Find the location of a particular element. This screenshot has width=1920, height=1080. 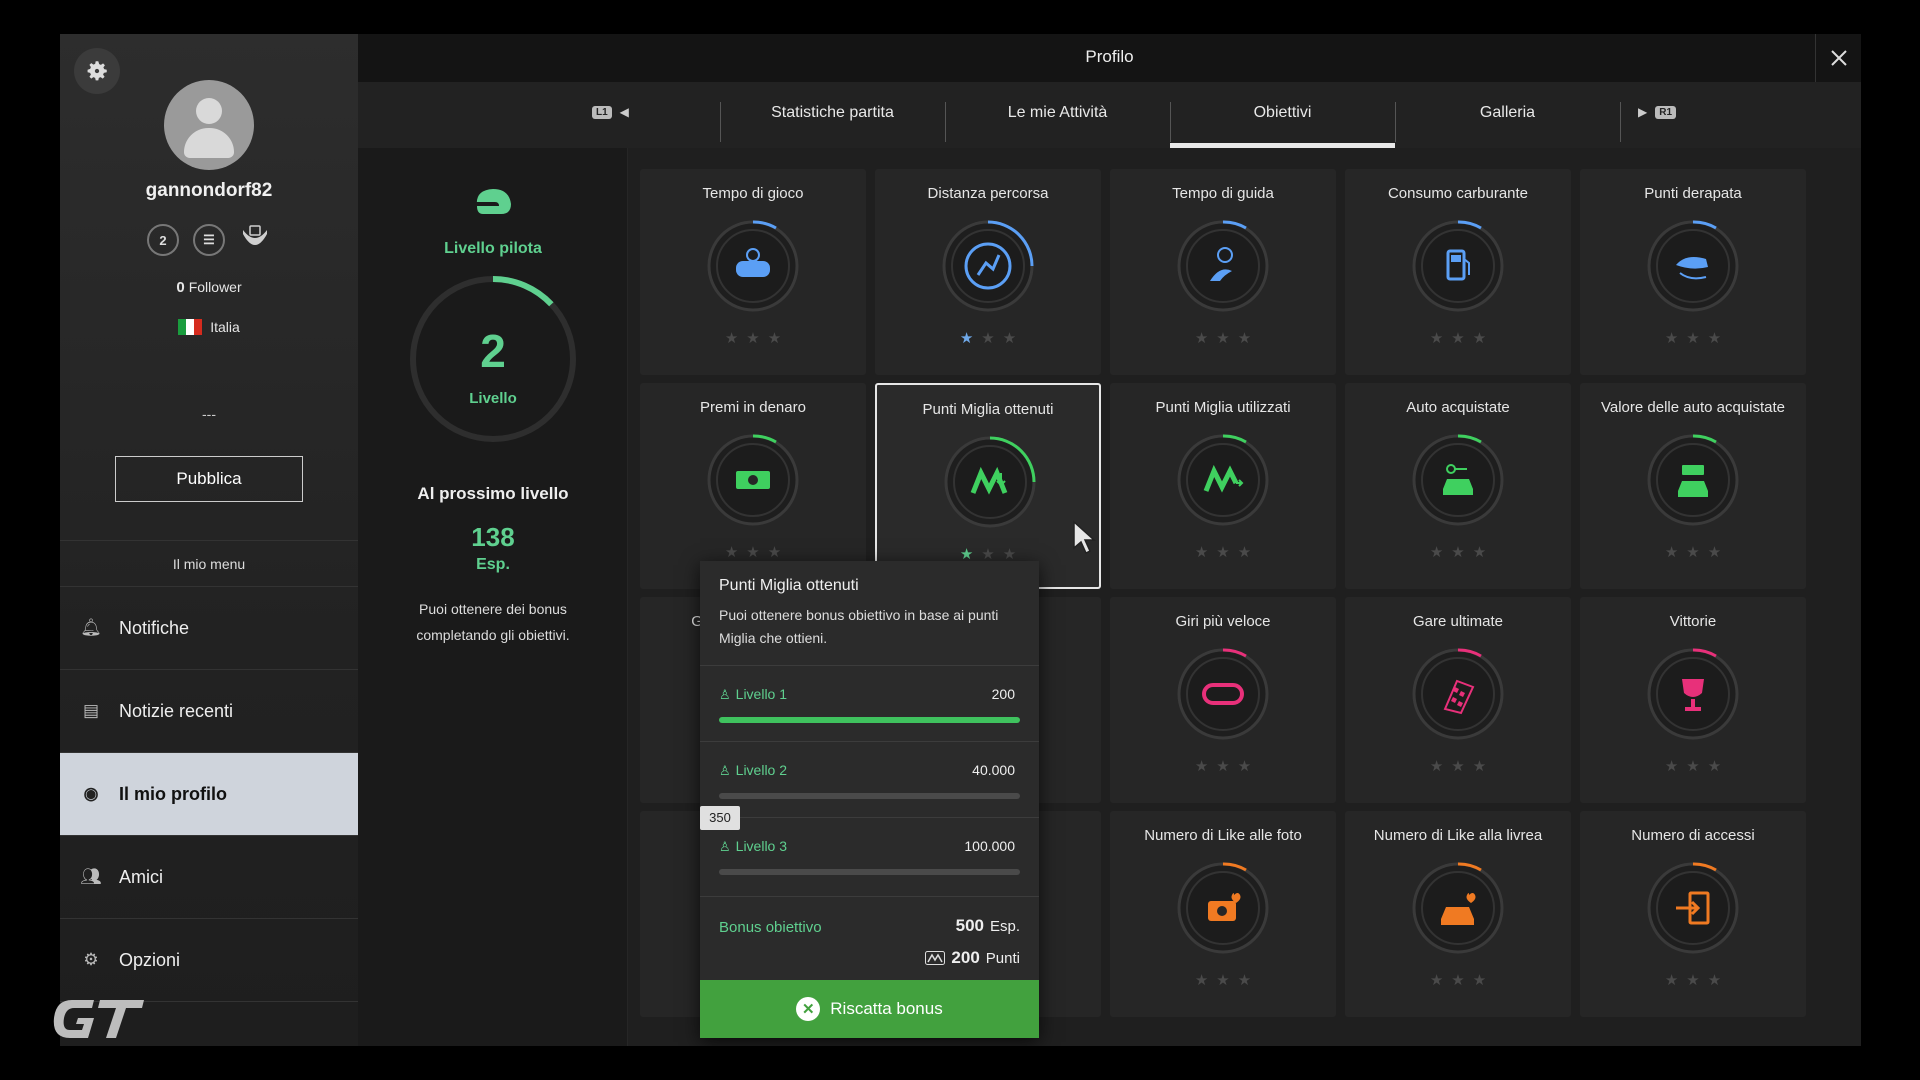

goal-title: Premi in denaro is located at coordinates (753, 407).